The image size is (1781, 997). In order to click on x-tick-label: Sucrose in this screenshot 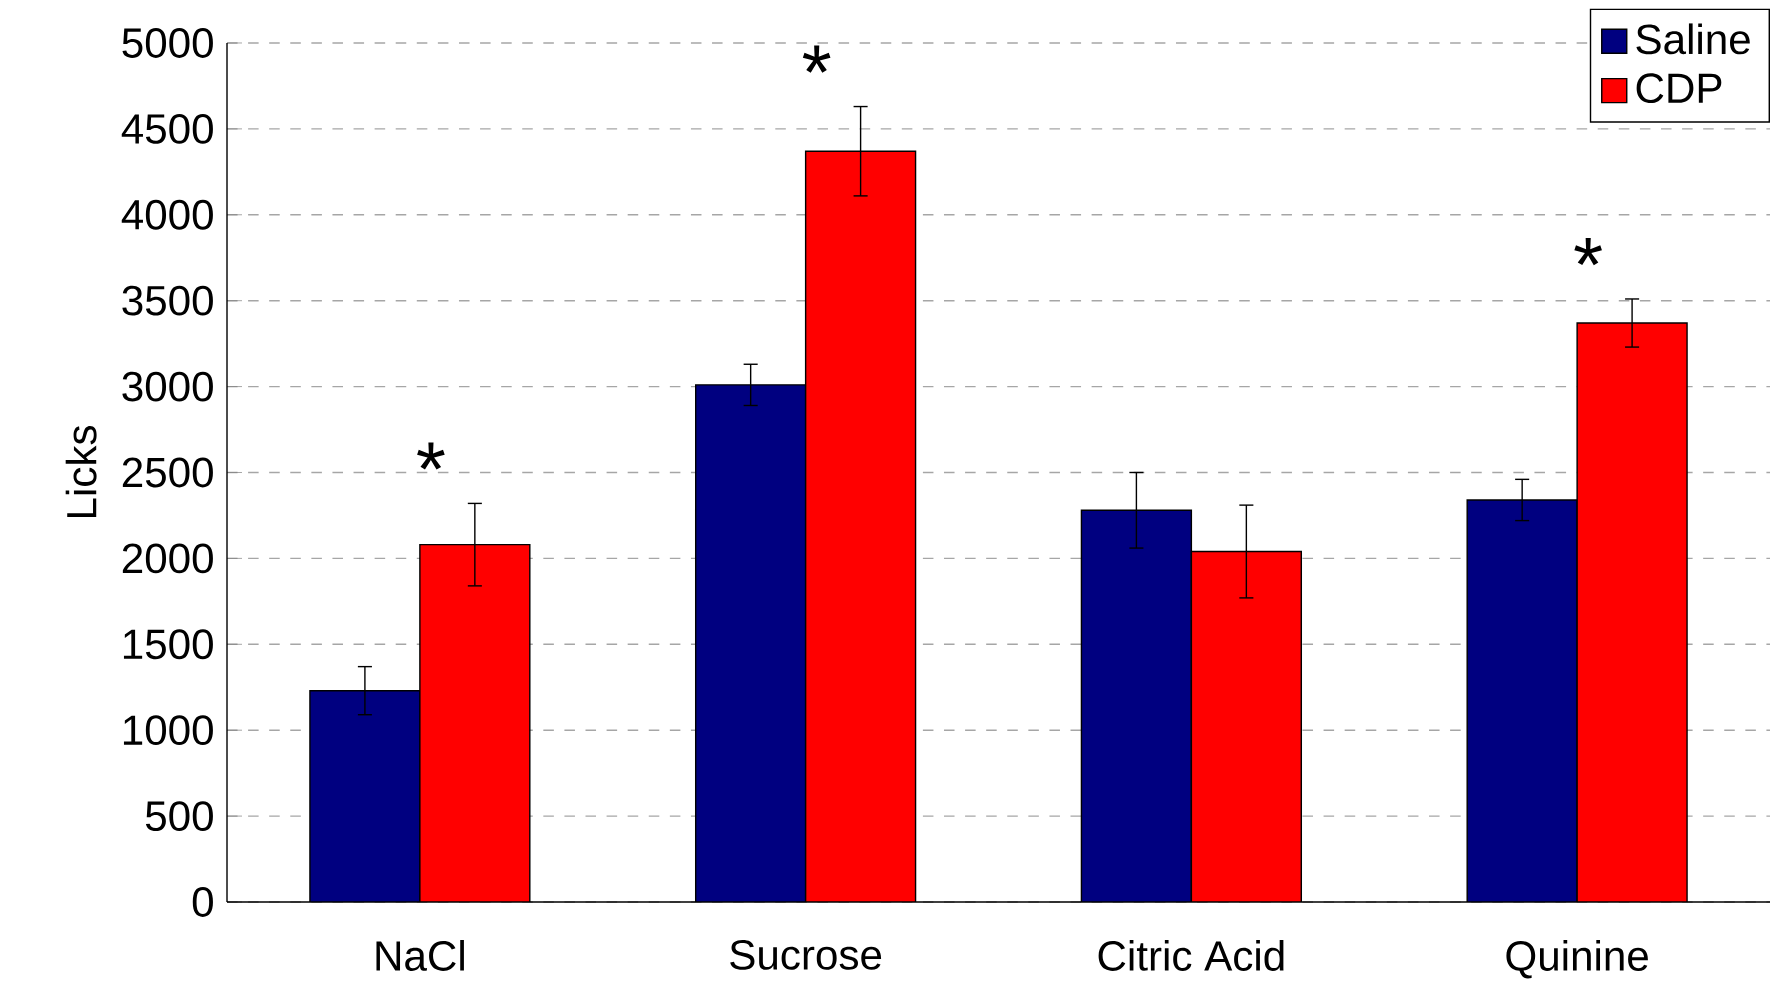, I will do `click(806, 954)`.